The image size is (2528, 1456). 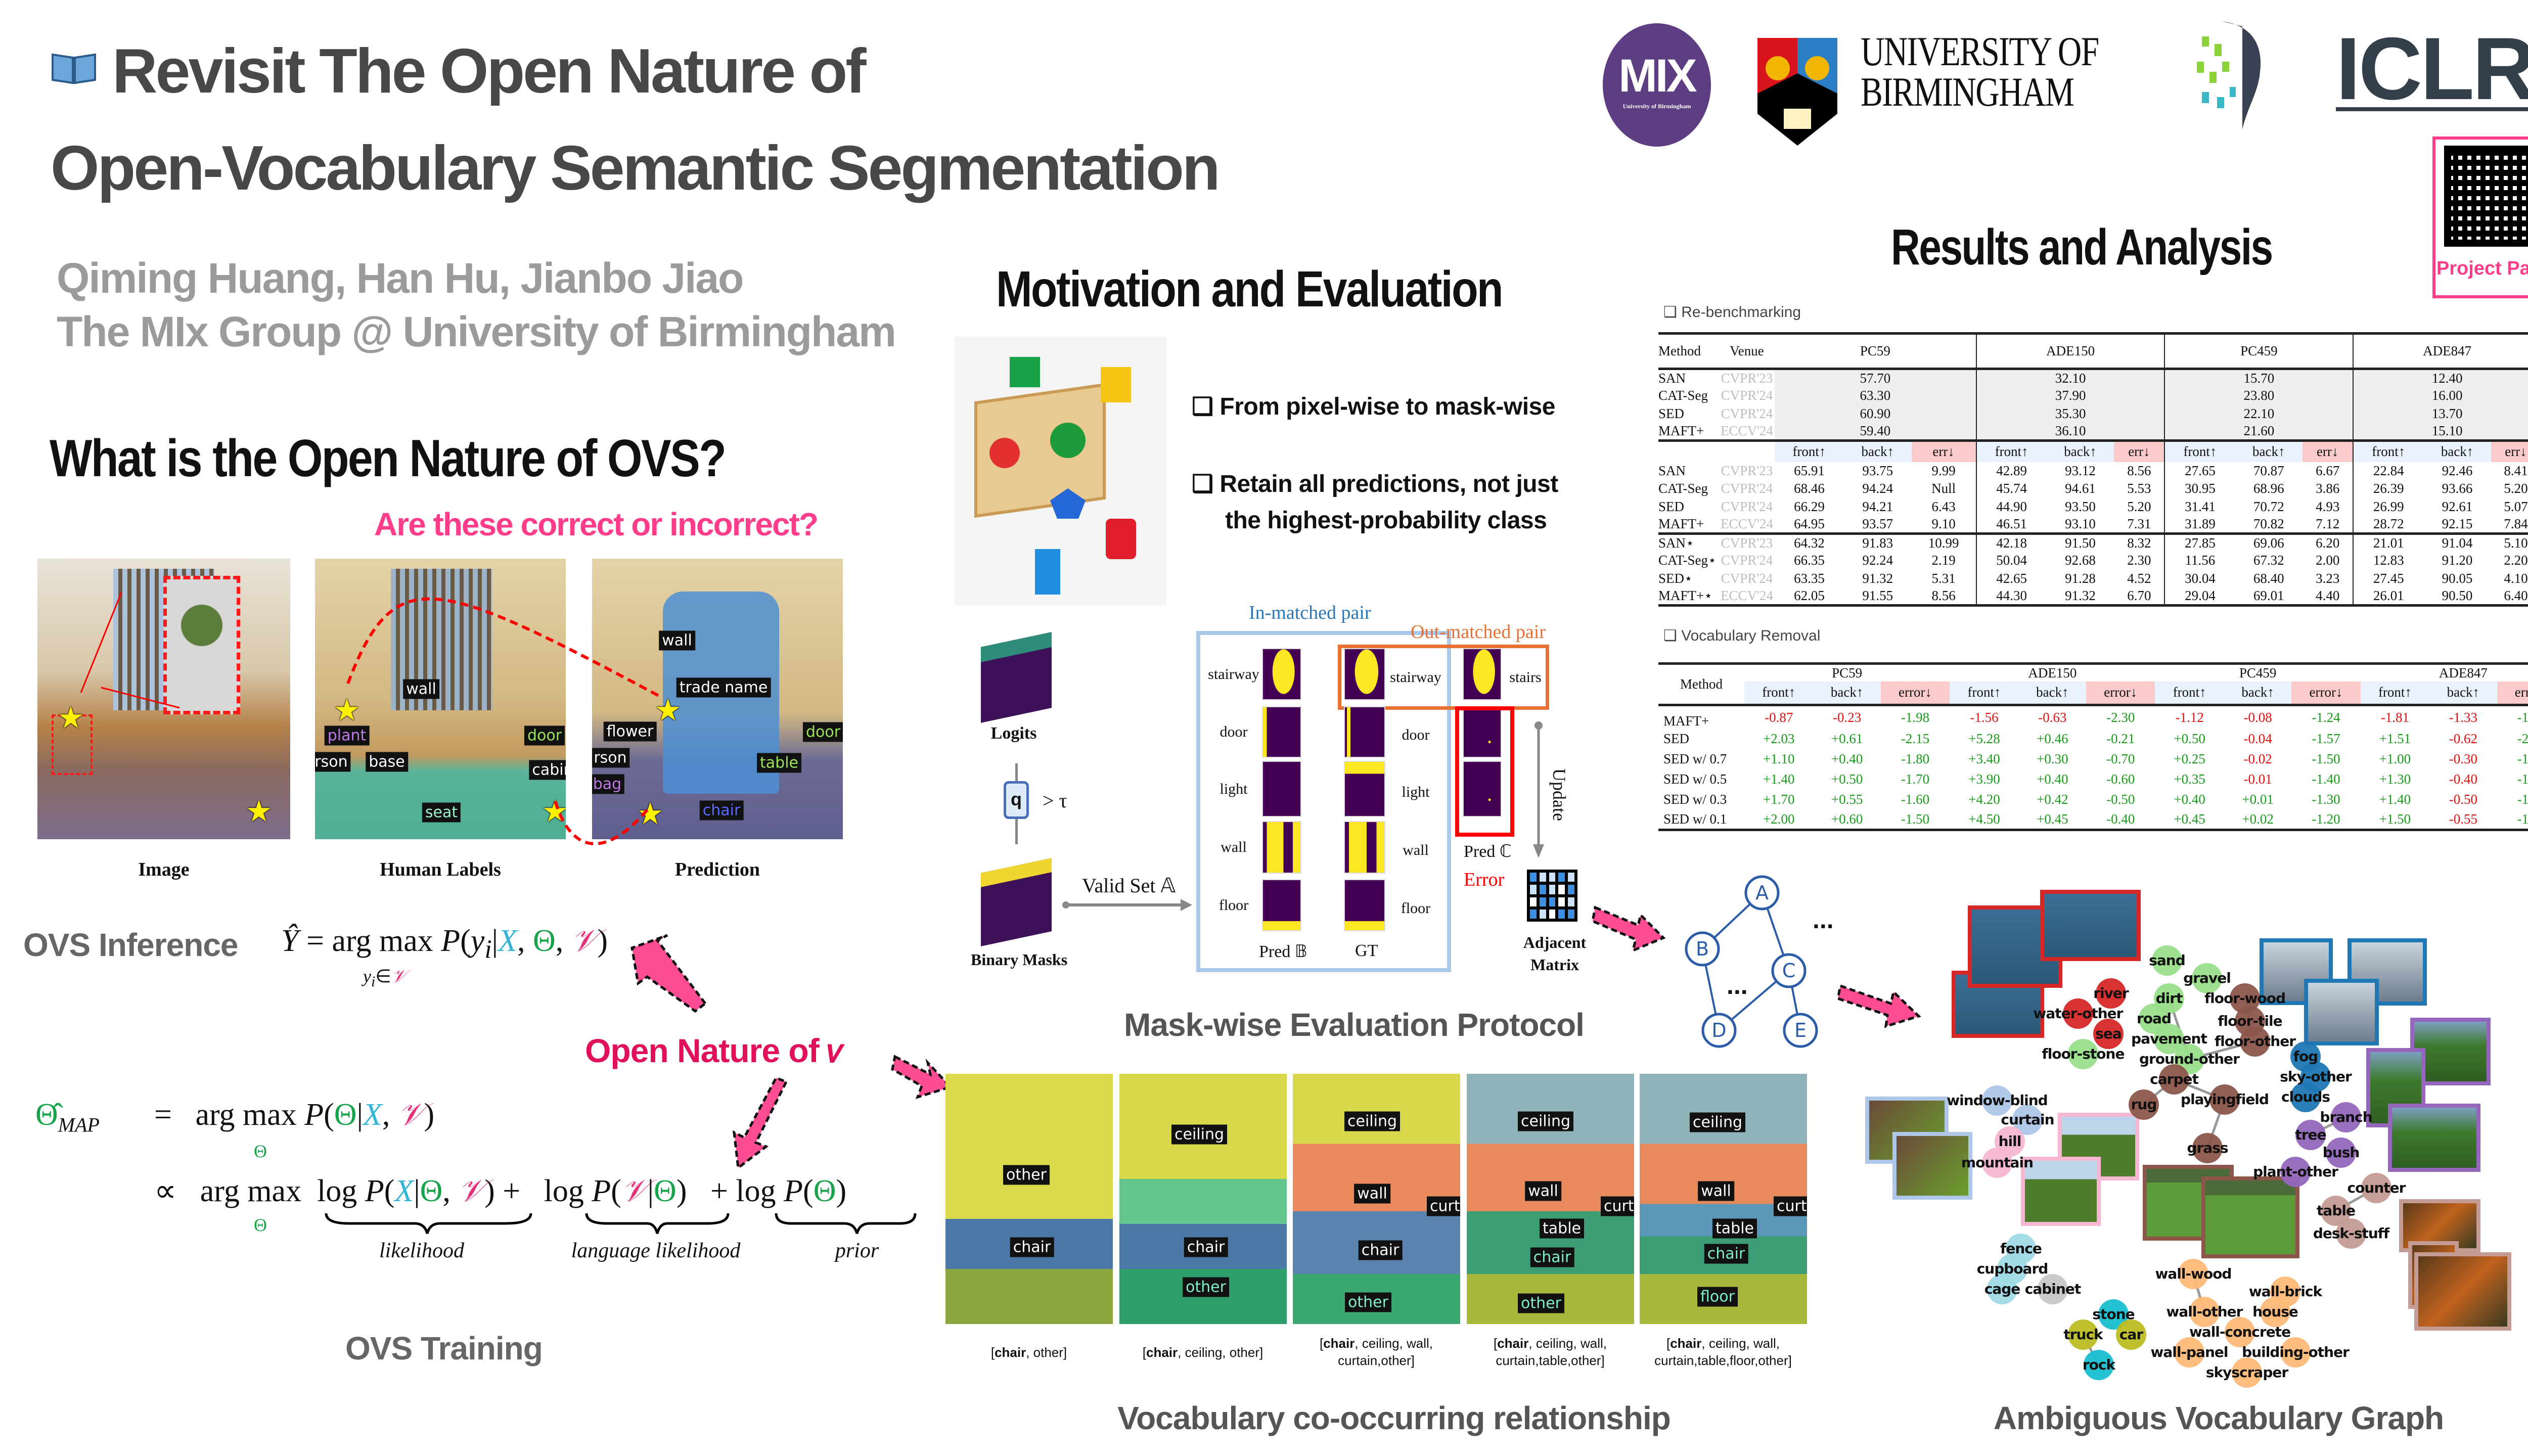 I want to click on method-cell: CAT-Seg⋆, so click(x=1688, y=560).